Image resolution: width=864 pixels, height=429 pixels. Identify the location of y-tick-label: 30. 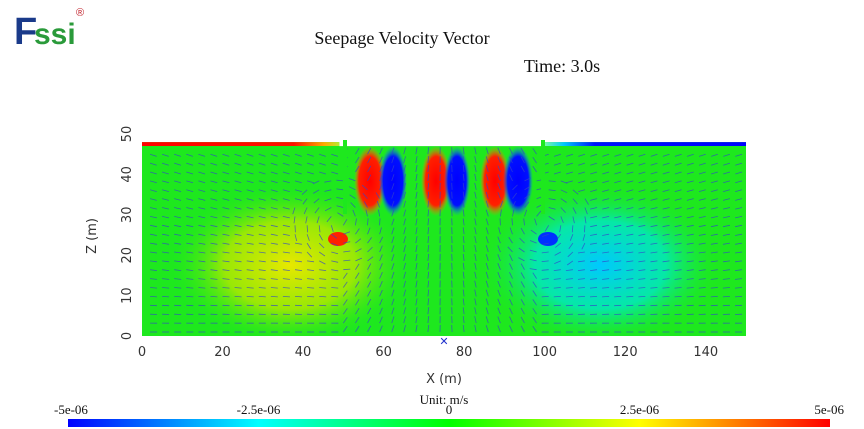
(127, 215).